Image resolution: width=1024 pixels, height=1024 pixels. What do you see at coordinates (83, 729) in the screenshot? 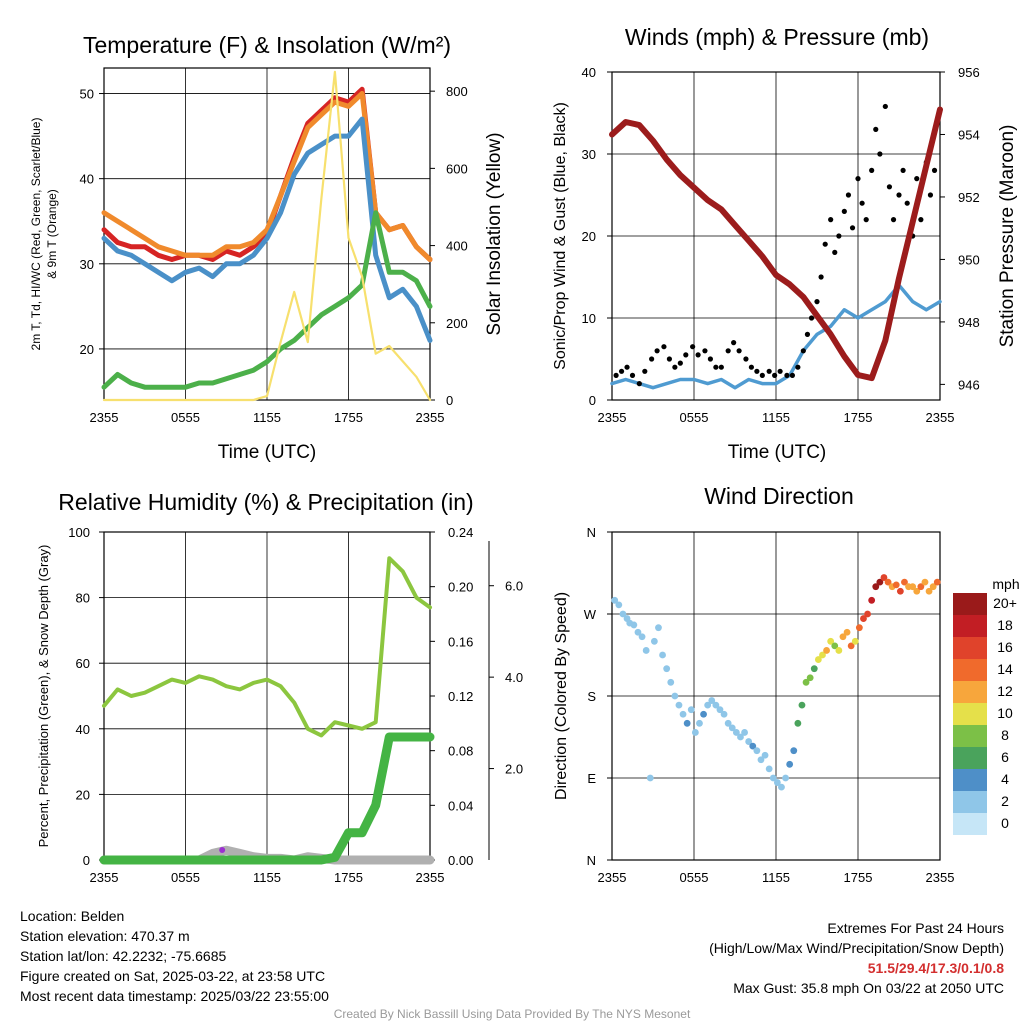
I see `rh-left-tick-label: 40` at bounding box center [83, 729].